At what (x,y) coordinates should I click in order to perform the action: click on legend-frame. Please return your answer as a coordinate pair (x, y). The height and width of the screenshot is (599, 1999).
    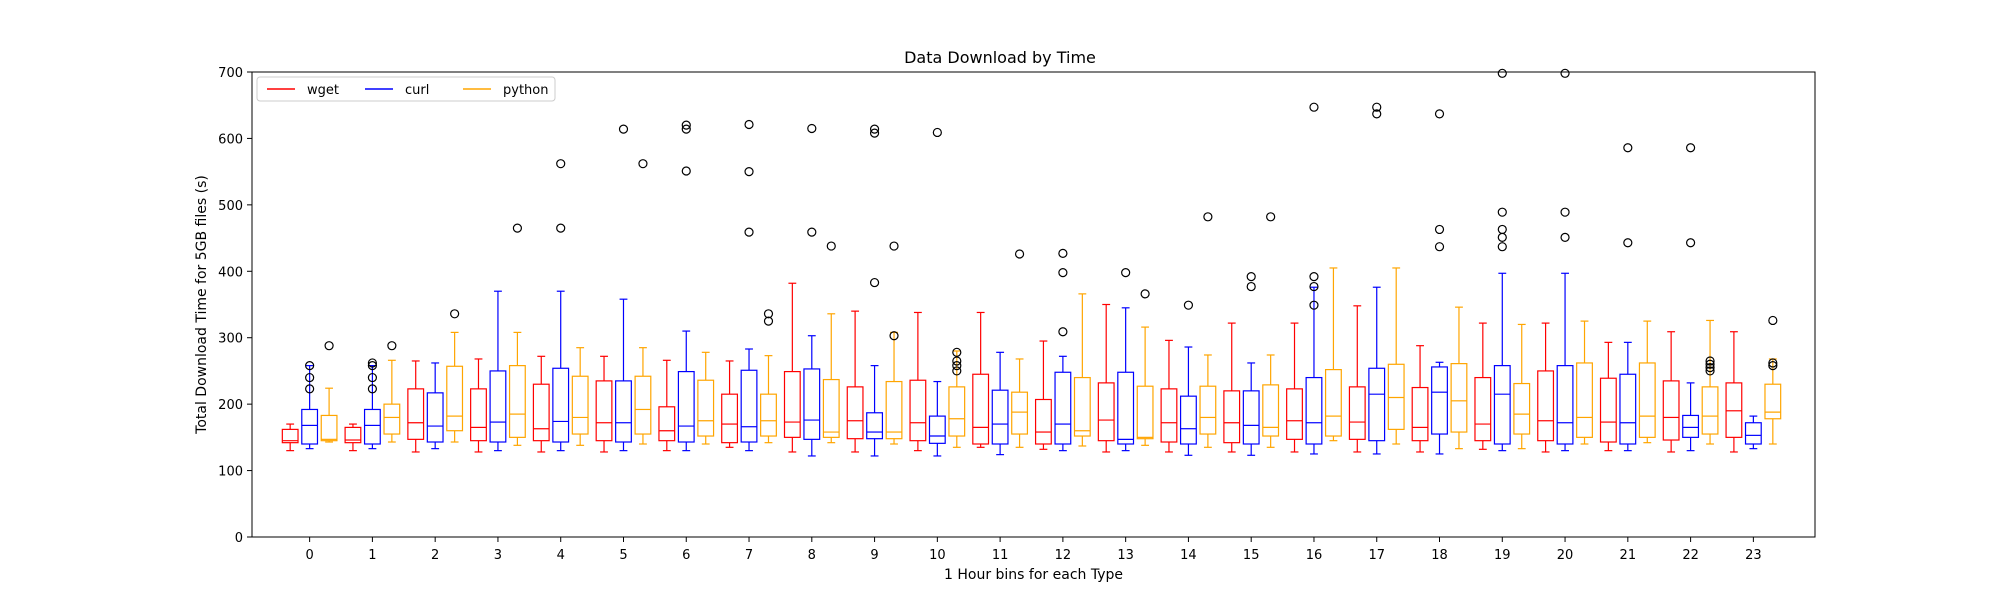
    Looking at the image, I should click on (406, 89).